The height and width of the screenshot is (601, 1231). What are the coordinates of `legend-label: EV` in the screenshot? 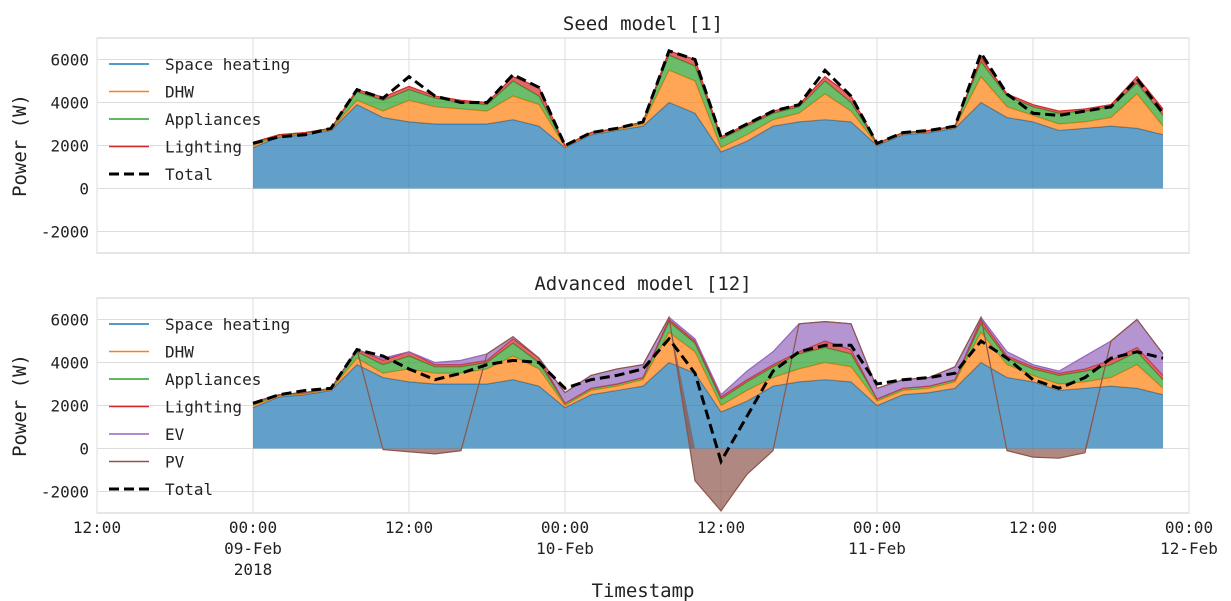 It's located at (175, 434).